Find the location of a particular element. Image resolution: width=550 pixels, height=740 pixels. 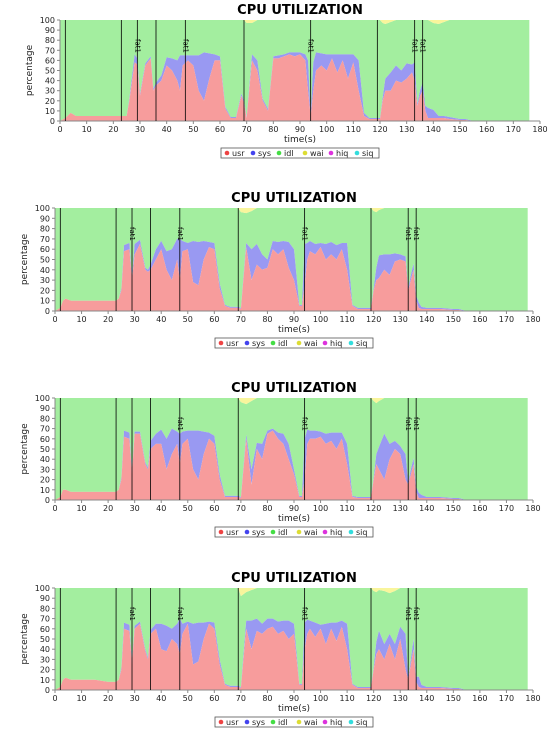

legend-label-siq: siq is located at coordinates (361, 532).